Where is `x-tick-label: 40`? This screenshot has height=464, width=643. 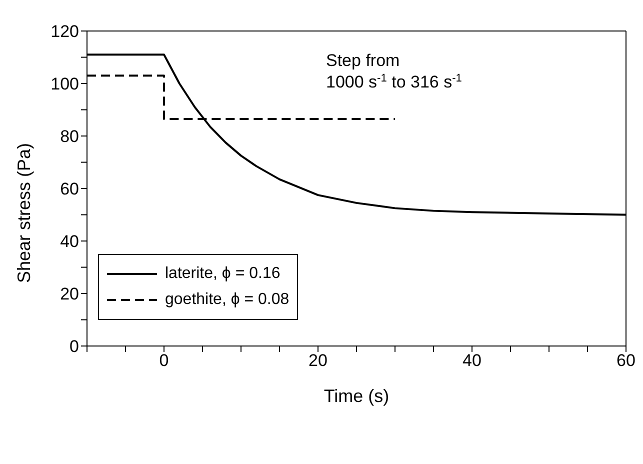
x-tick-label: 40 is located at coordinates (472, 360).